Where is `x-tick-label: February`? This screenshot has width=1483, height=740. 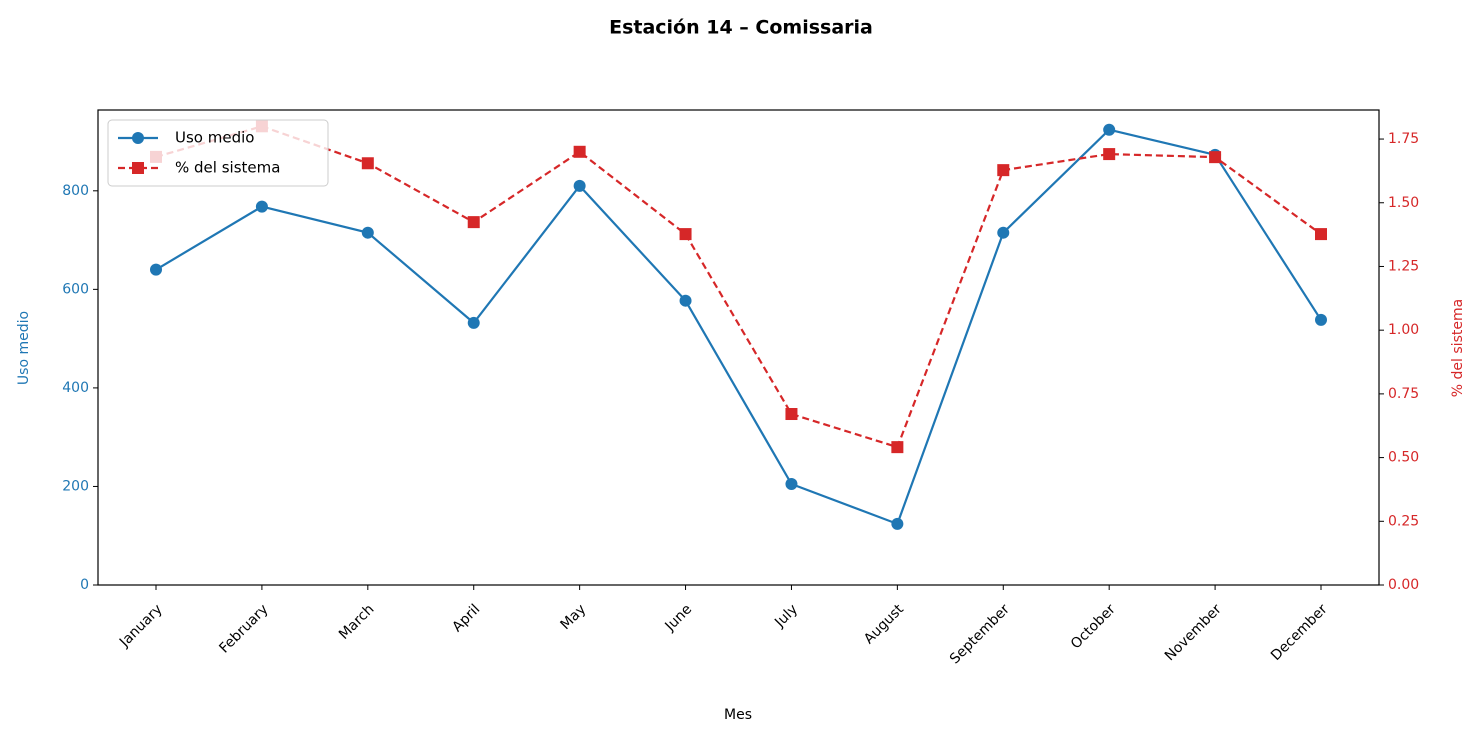 x-tick-label: February is located at coordinates (243, 628).